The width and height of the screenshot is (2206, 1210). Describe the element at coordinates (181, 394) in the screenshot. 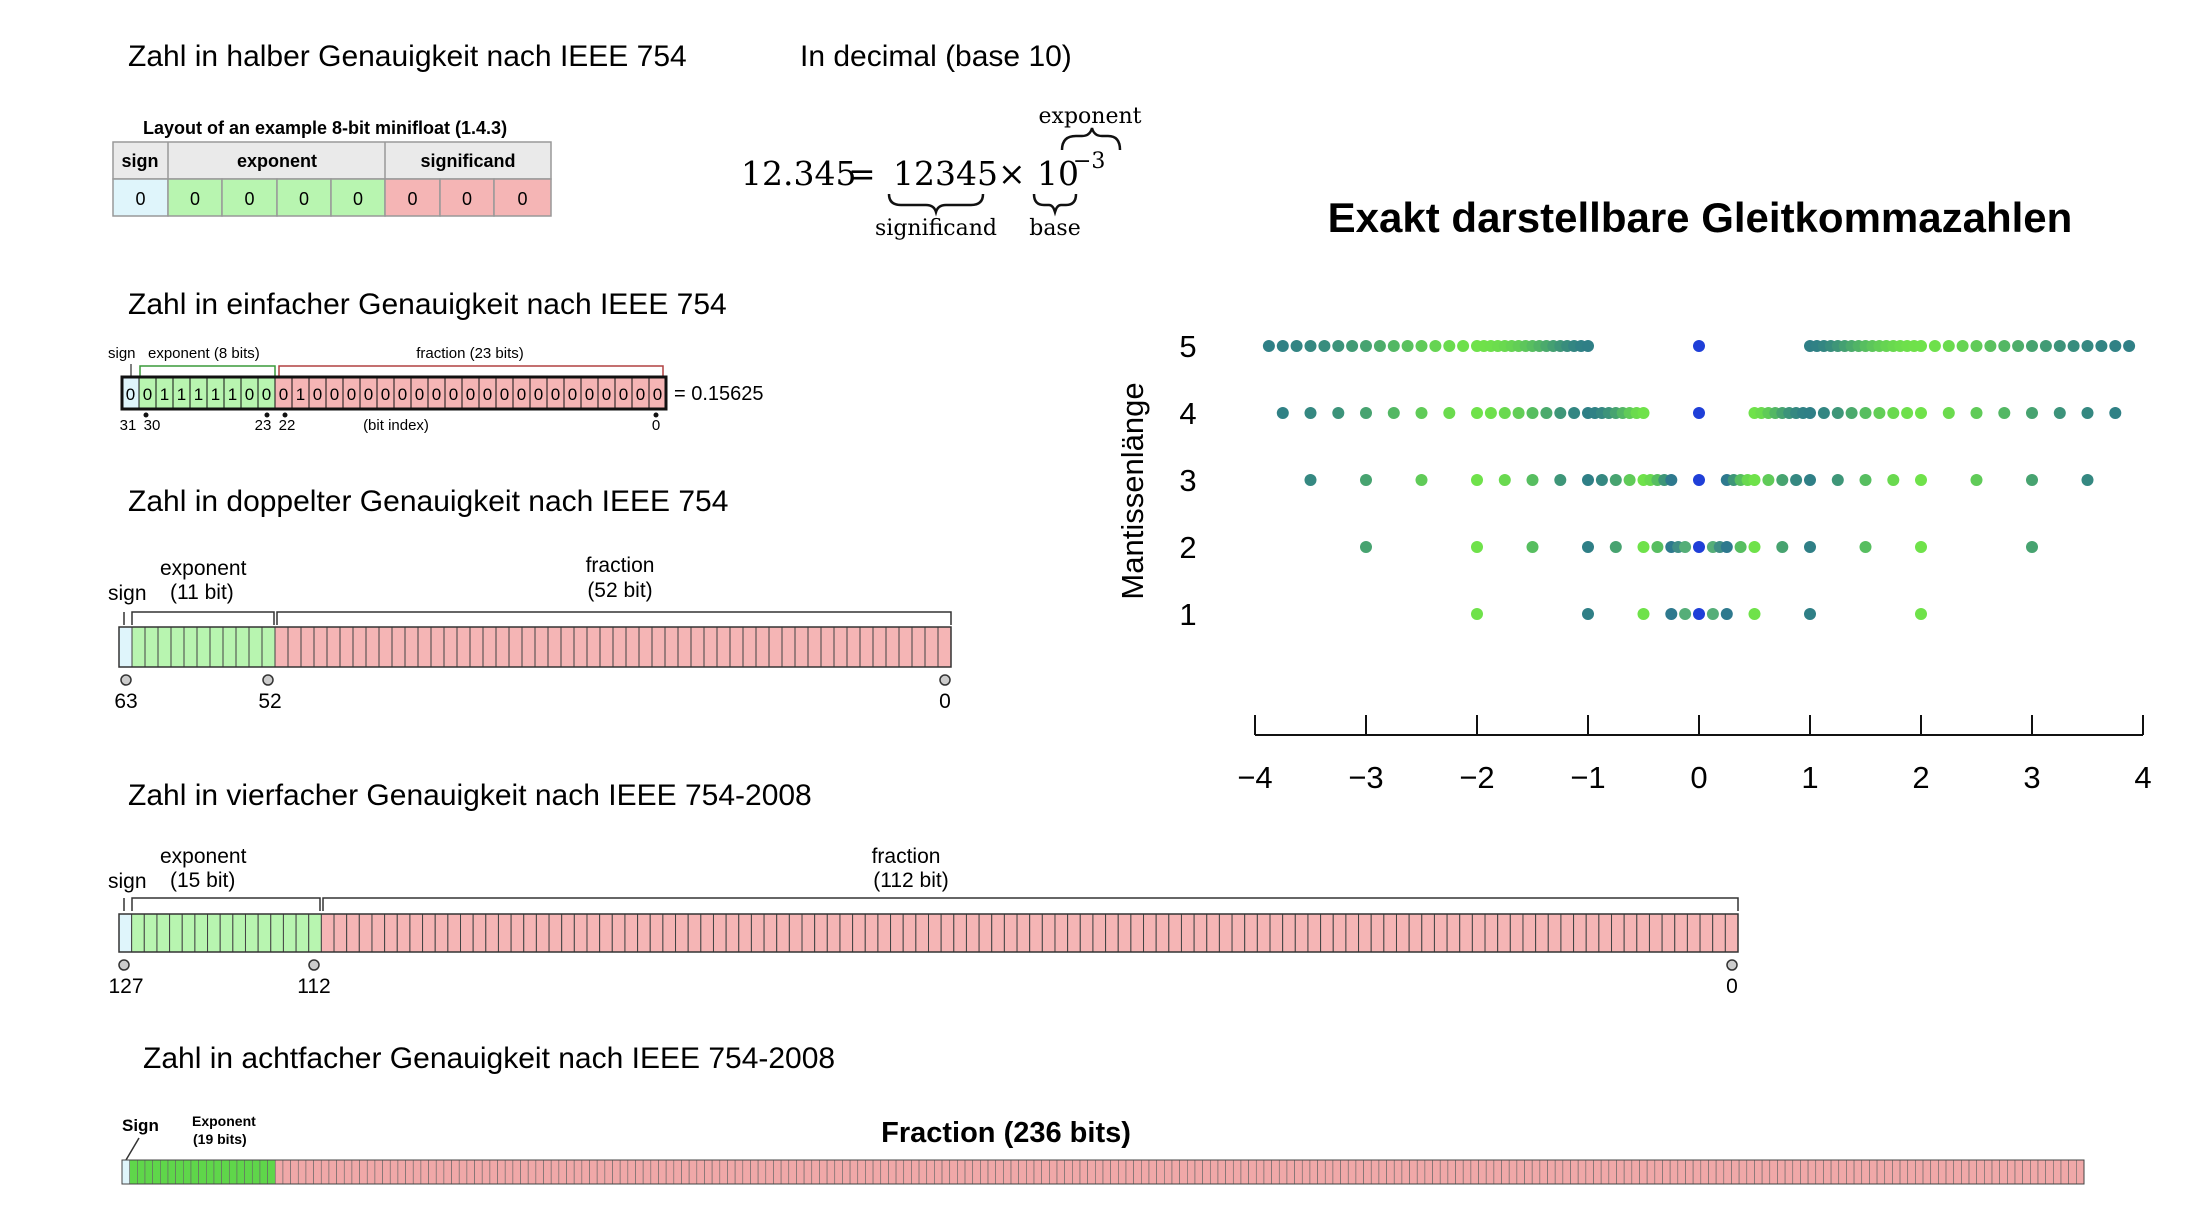

I see `single-bit-value: 1` at that location.